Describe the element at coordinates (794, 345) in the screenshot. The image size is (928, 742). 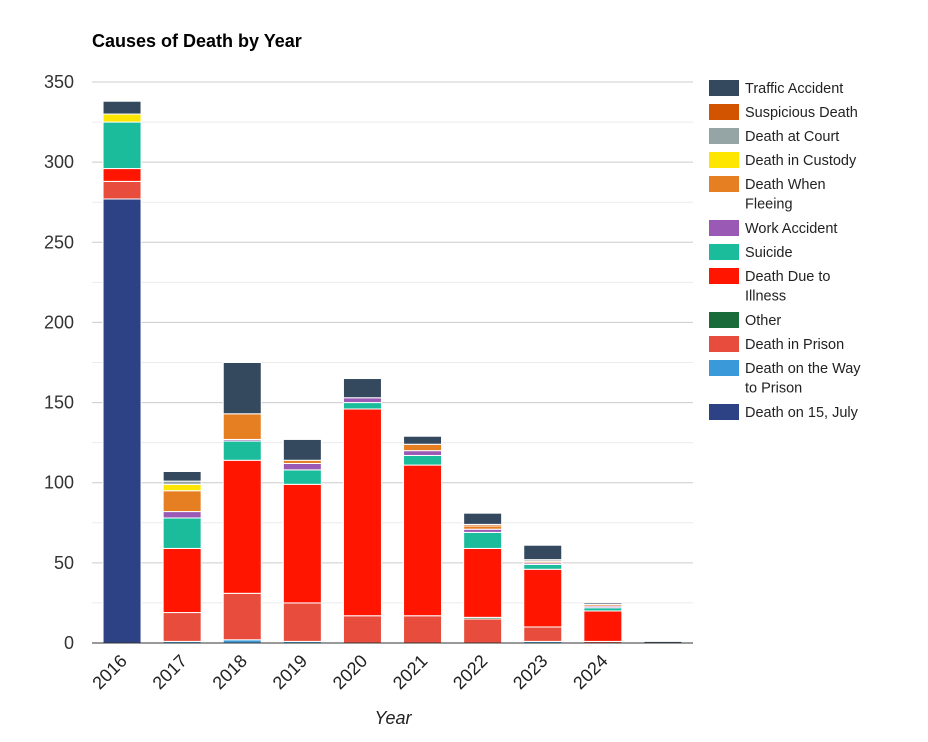
I see `legend-label: Death in Prison` at that location.